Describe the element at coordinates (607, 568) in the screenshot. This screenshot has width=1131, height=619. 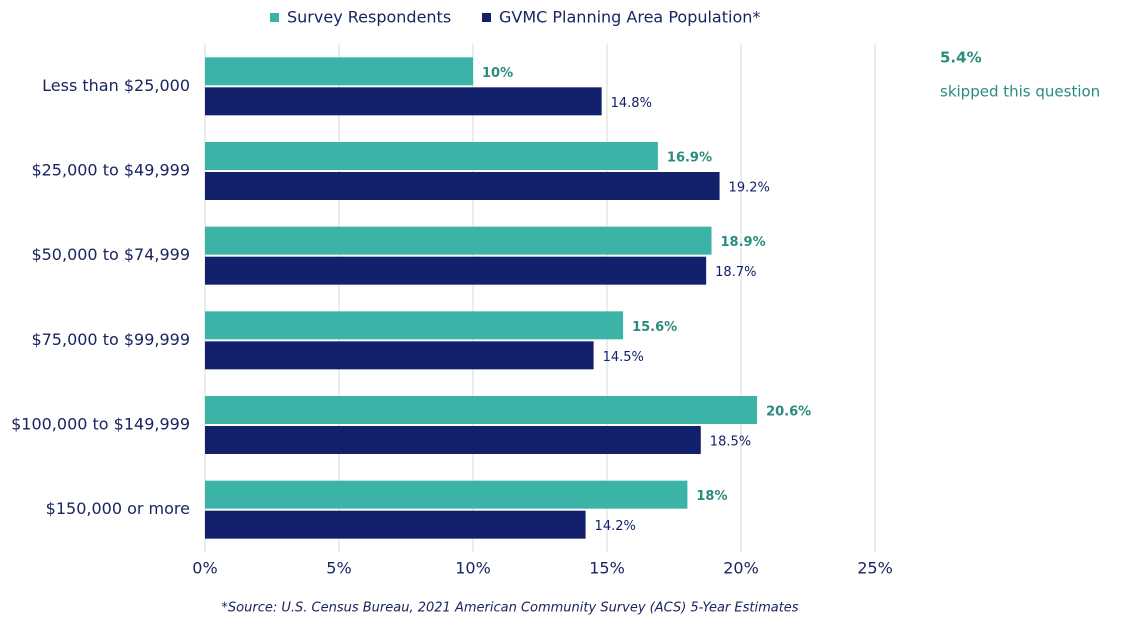
I see `x-tick-label: 15%` at that location.